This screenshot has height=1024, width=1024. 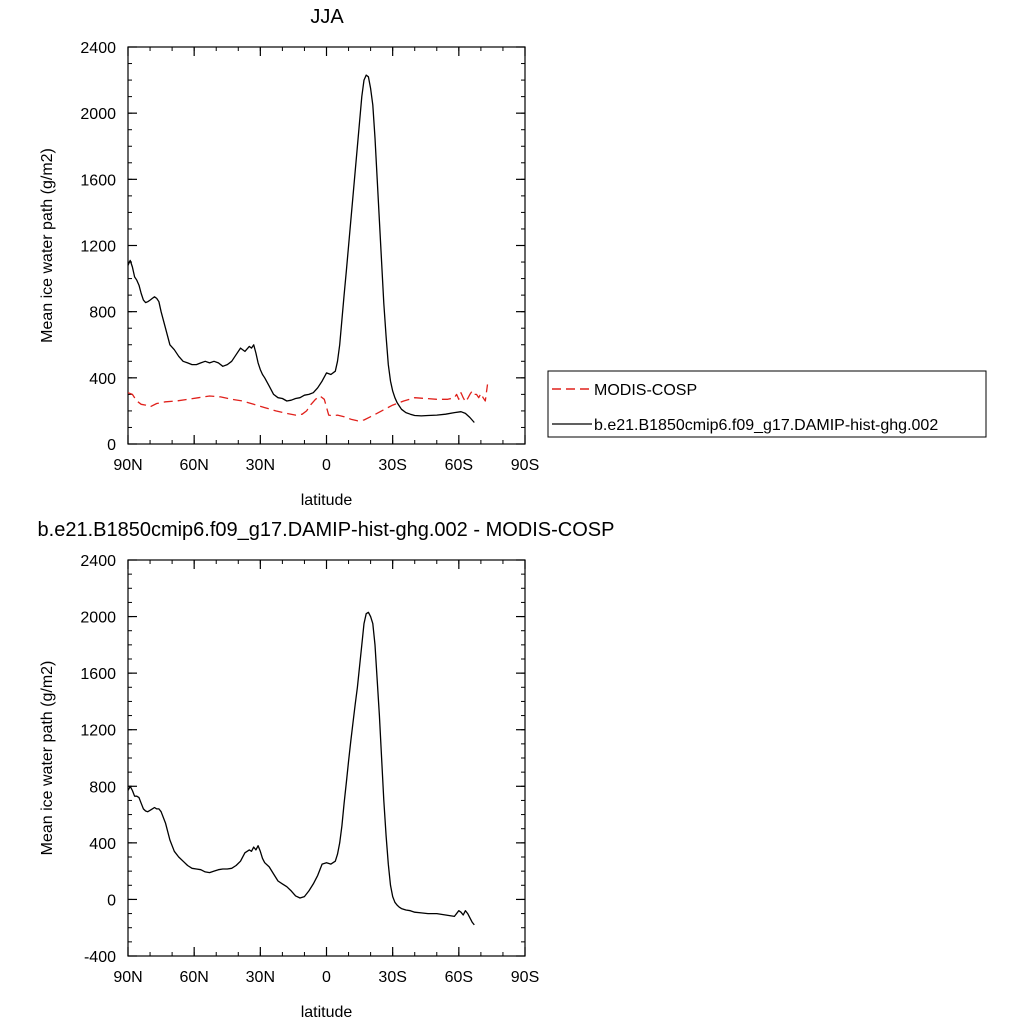 I want to click on legend-label-modis: MODIS-COSP, so click(x=645, y=390).